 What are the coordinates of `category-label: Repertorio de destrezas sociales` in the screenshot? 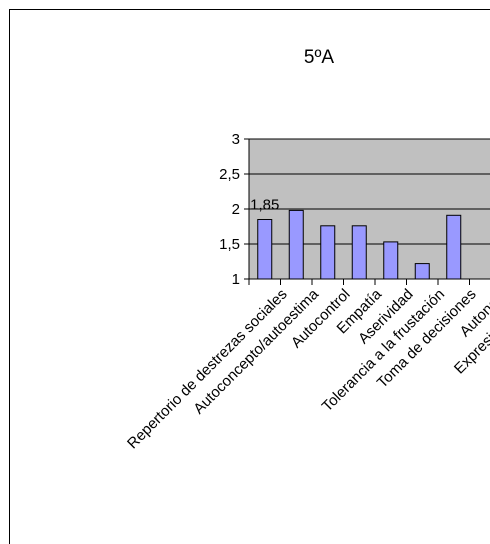 It's located at (207, 369).